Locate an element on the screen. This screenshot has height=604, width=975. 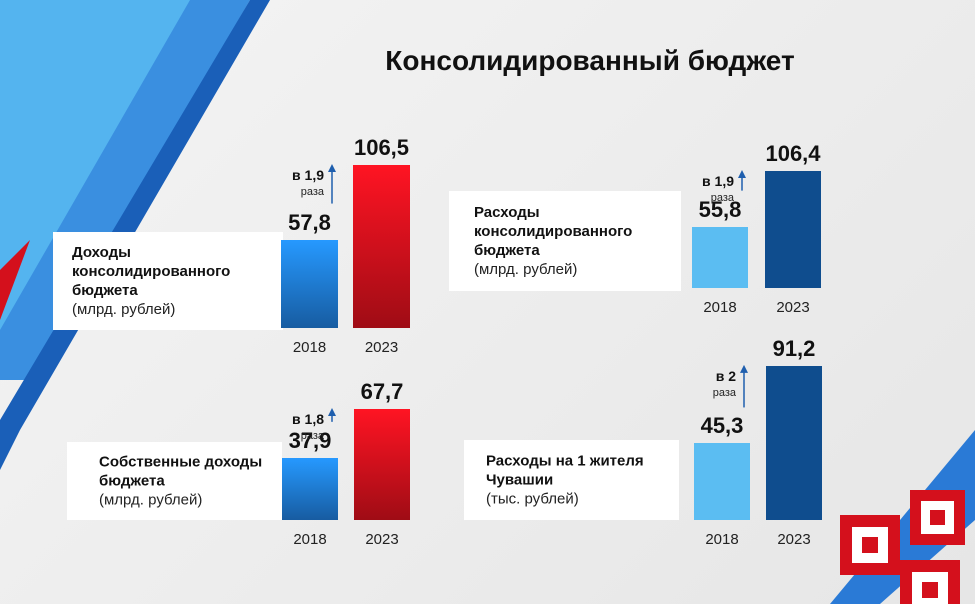
value-label: 55,8 is located at coordinates (720, 209).